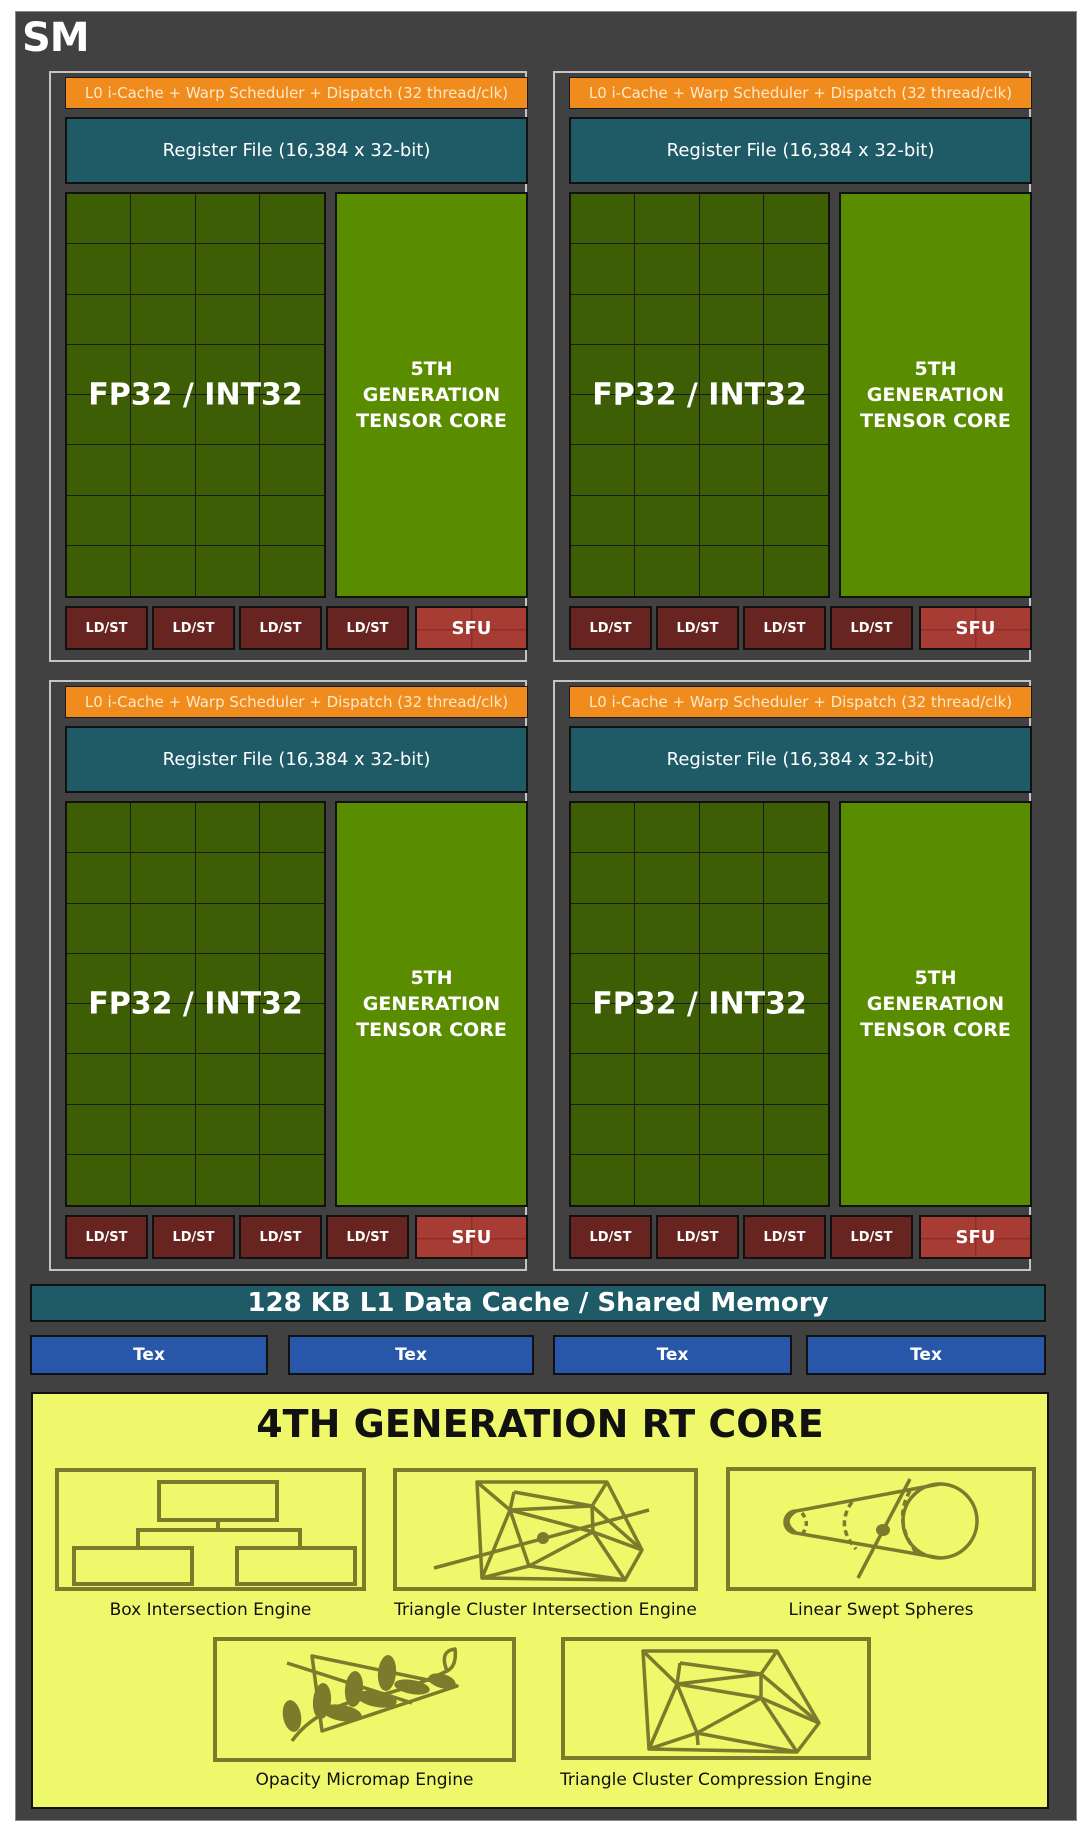 This screenshot has height=1824, width=1080. What do you see at coordinates (935, 421) in the screenshot?
I see `tensor-core-name: TENSOR CORE` at bounding box center [935, 421].